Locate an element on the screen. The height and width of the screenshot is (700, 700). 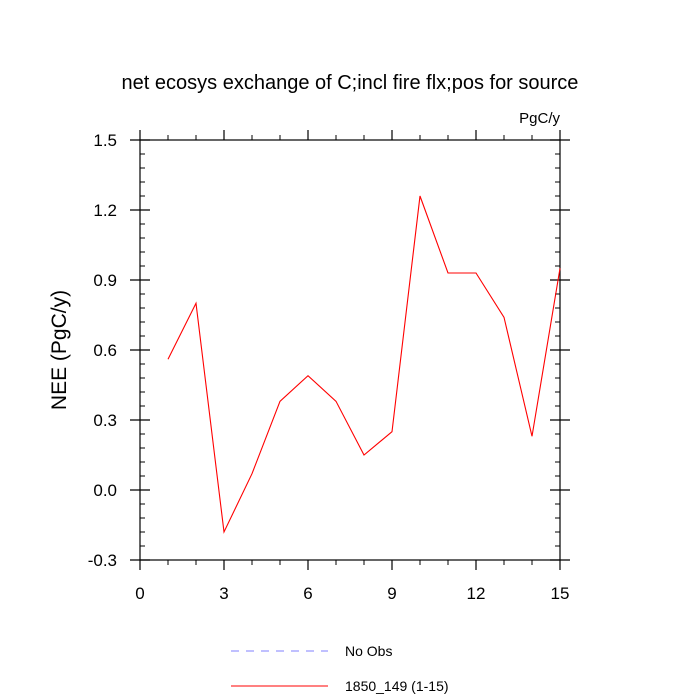
y-tick-label: 1.5 is located at coordinates (105, 140).